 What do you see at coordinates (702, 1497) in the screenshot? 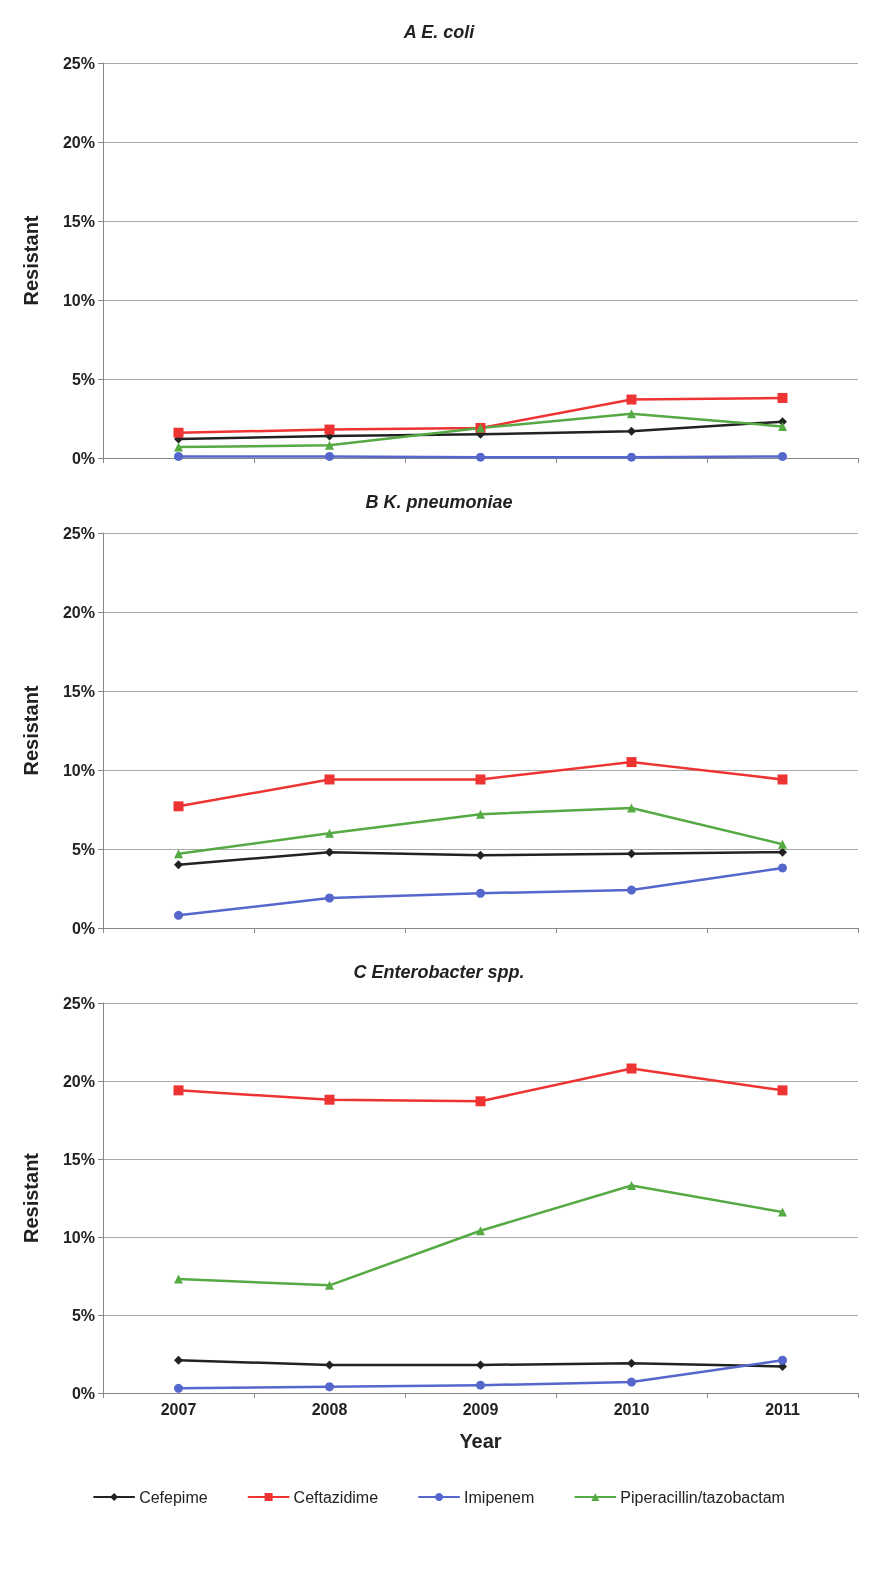
I see `legend-label: Piperacillin/tazobactam` at bounding box center [702, 1497].